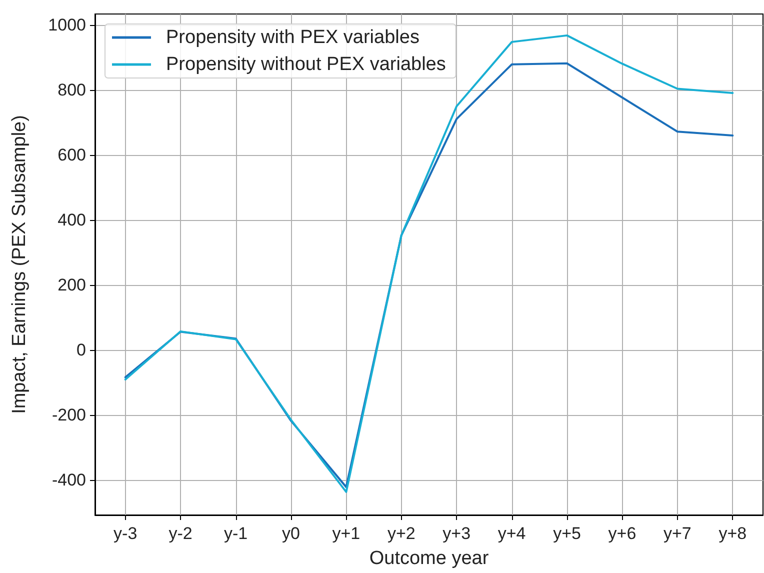 The height and width of the screenshot is (573, 764). Describe the element at coordinates (567, 533) in the screenshot. I see `x-tick-label: y+5` at that location.